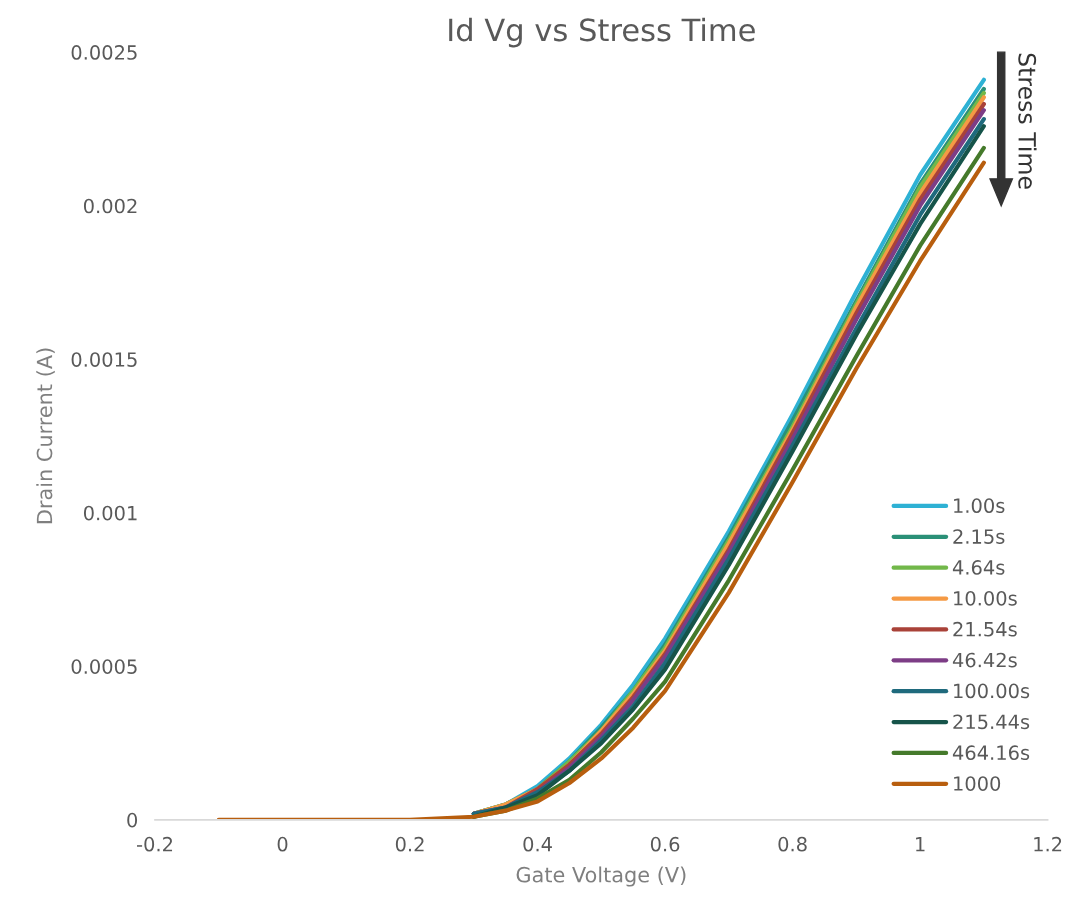 This screenshot has width=1069, height=915. What do you see at coordinates (132, 820) in the screenshot?
I see `y-tick-label: 0` at bounding box center [132, 820].